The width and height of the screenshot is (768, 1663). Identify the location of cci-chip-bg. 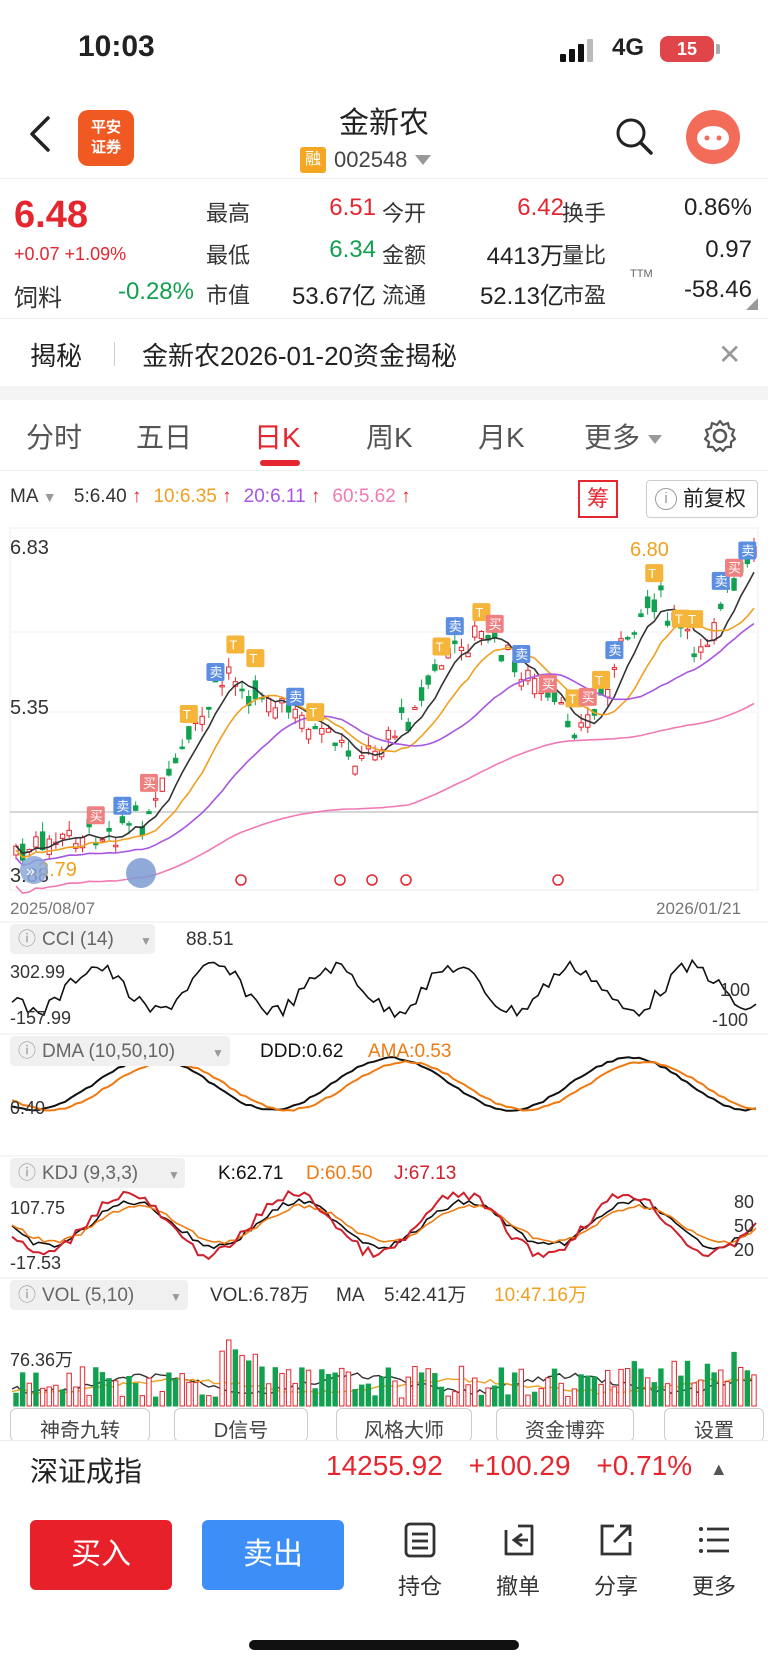
(82, 939).